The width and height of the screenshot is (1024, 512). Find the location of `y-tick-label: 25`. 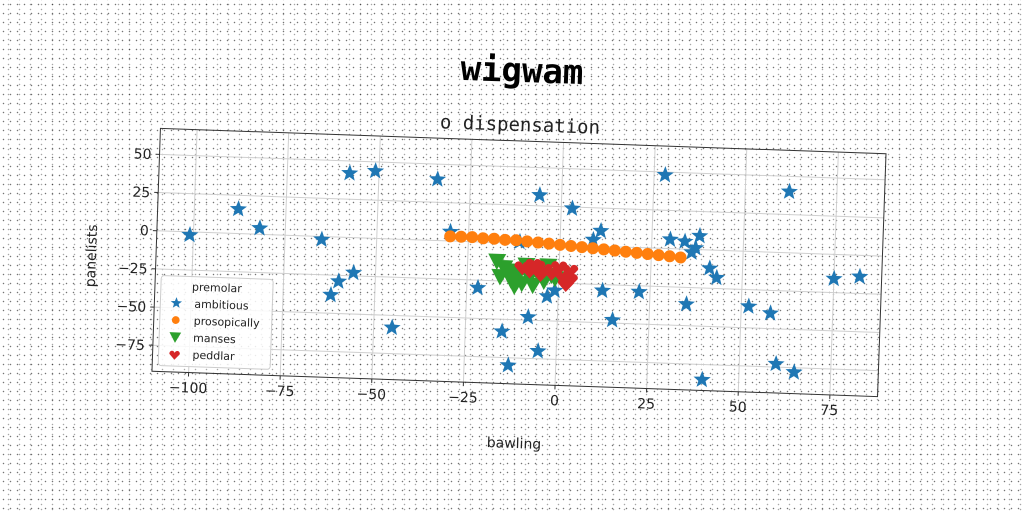

y-tick-label: 25 is located at coordinates (141, 193).